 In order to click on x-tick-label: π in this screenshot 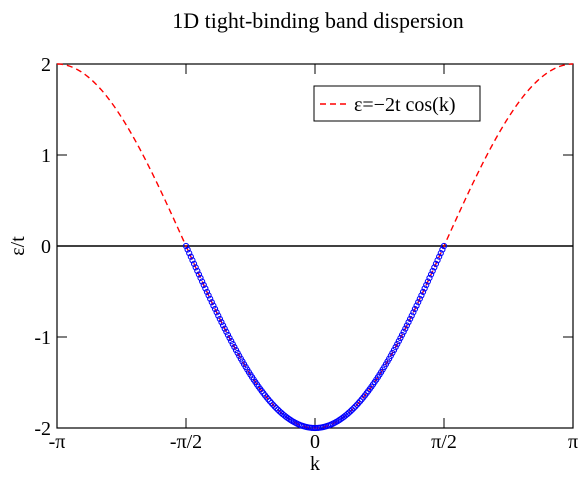, I will do `click(573, 442)`.